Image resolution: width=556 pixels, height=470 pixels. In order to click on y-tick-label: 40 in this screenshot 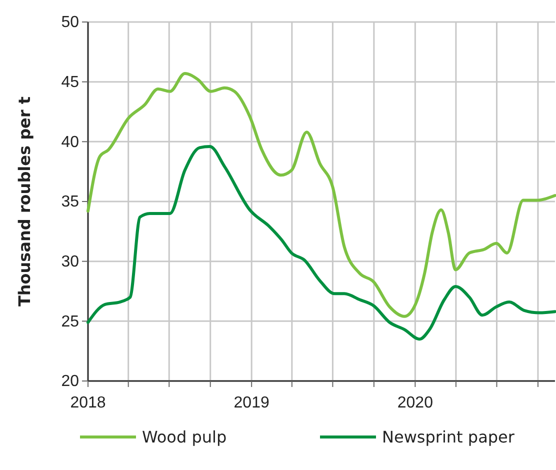, I will do `click(70, 142)`.